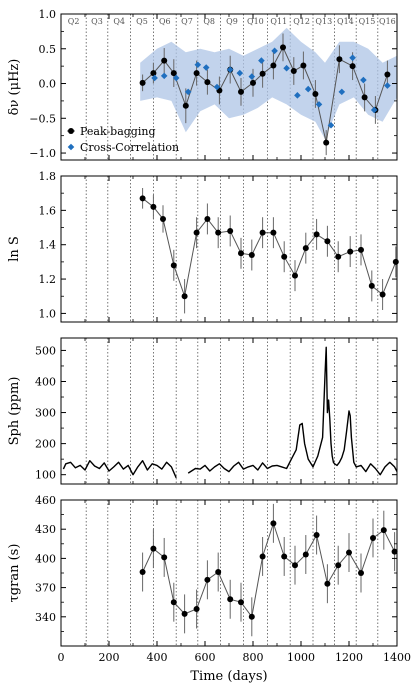 This screenshot has width=415, height=694. I want to click on quarter-label: Q14, so click(345, 21).